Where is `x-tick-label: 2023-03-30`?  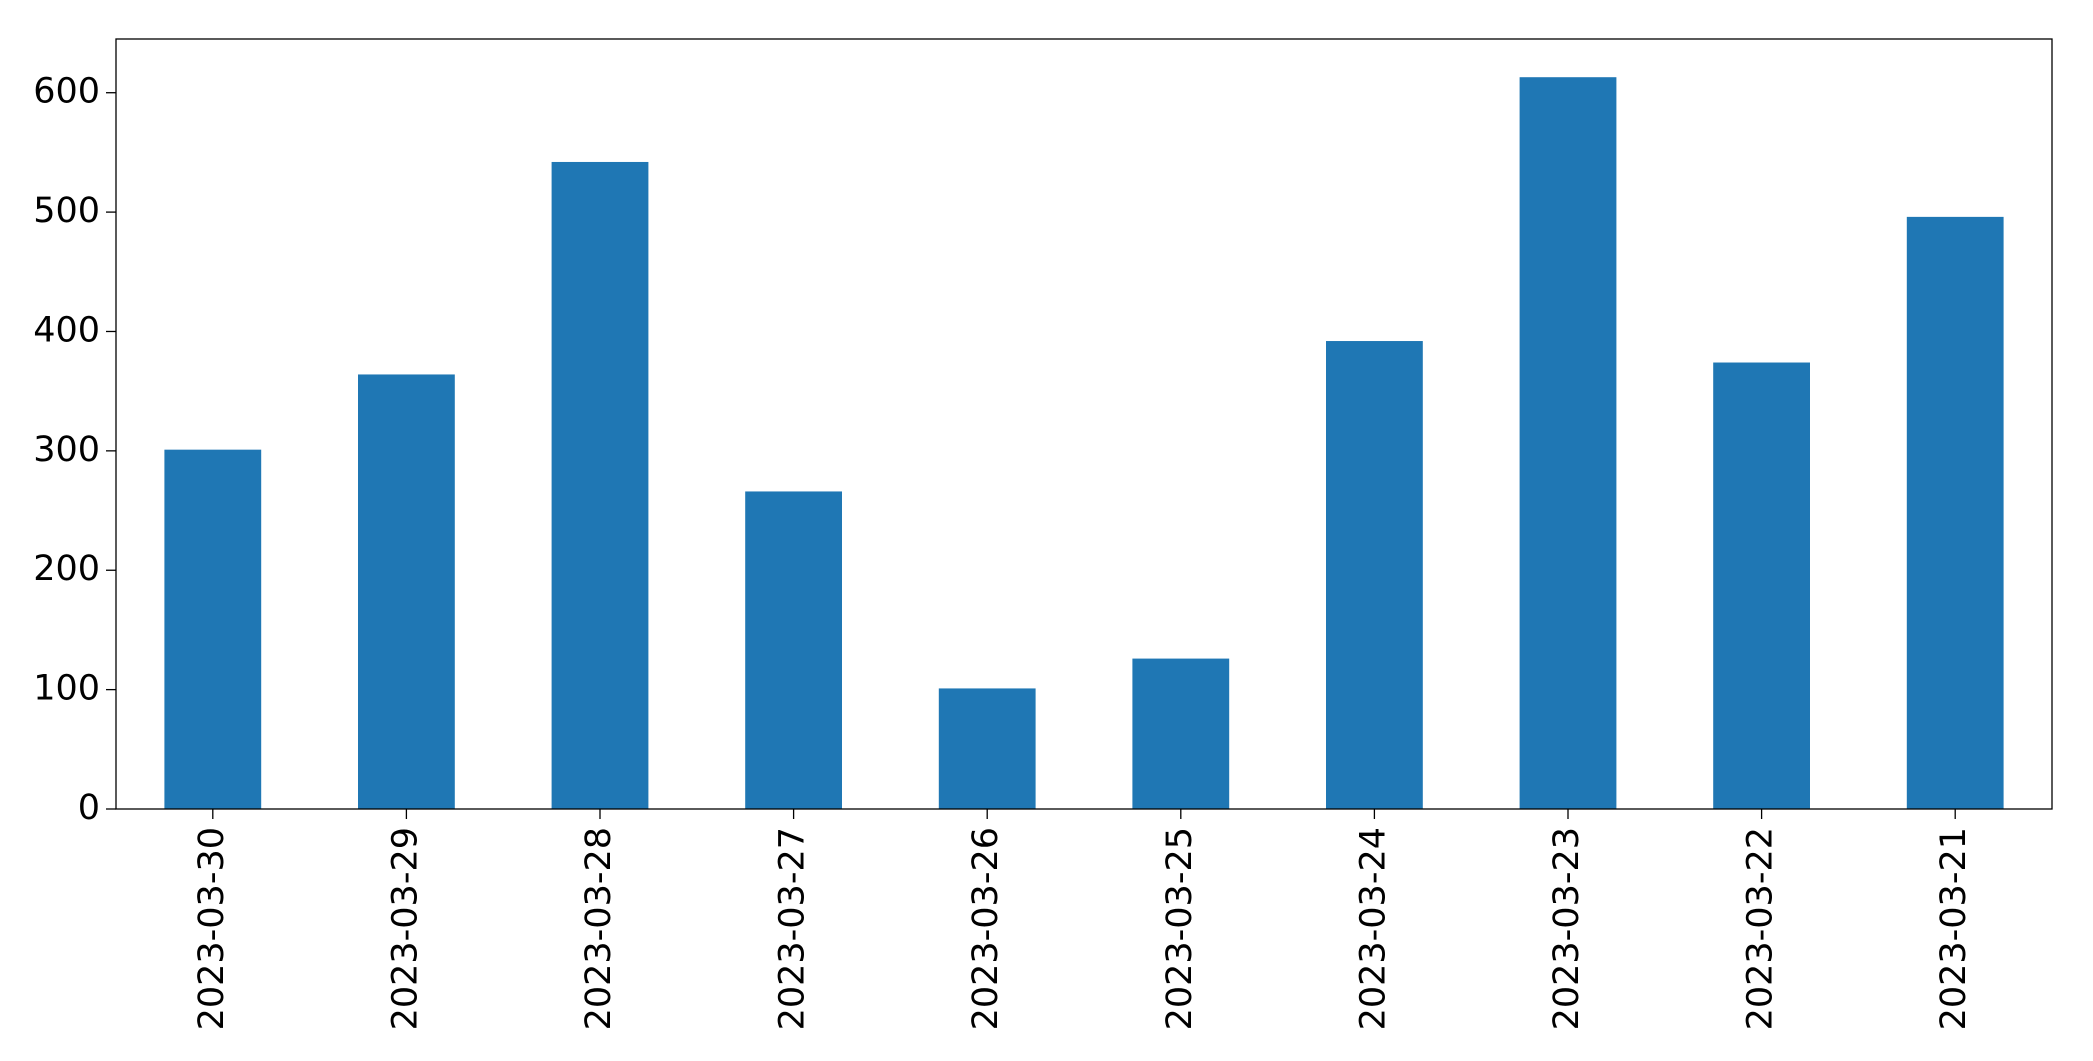
x-tick-label: 2023-03-30 is located at coordinates (212, 928).